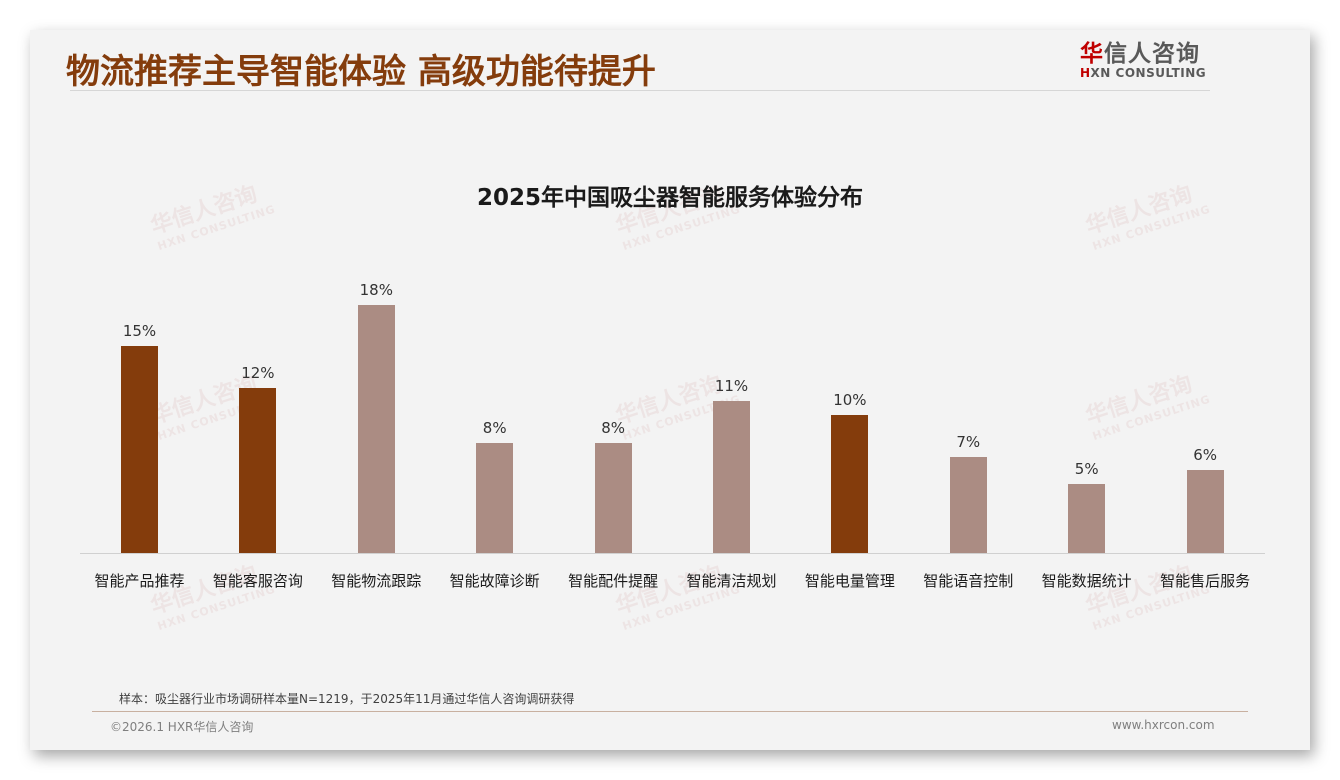  I want to click on logo-en-text: XN CONSULTING, so click(1148, 73).